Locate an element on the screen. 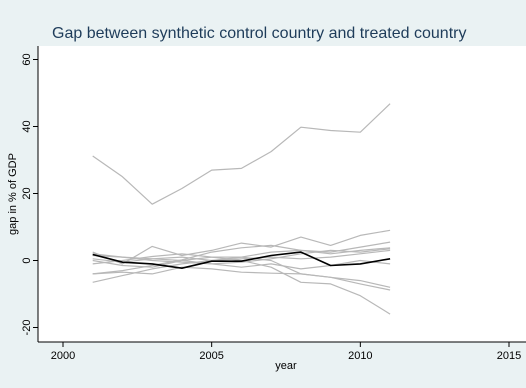 The image size is (526, 388). y-tick-label: 20 is located at coordinates (27, 193).